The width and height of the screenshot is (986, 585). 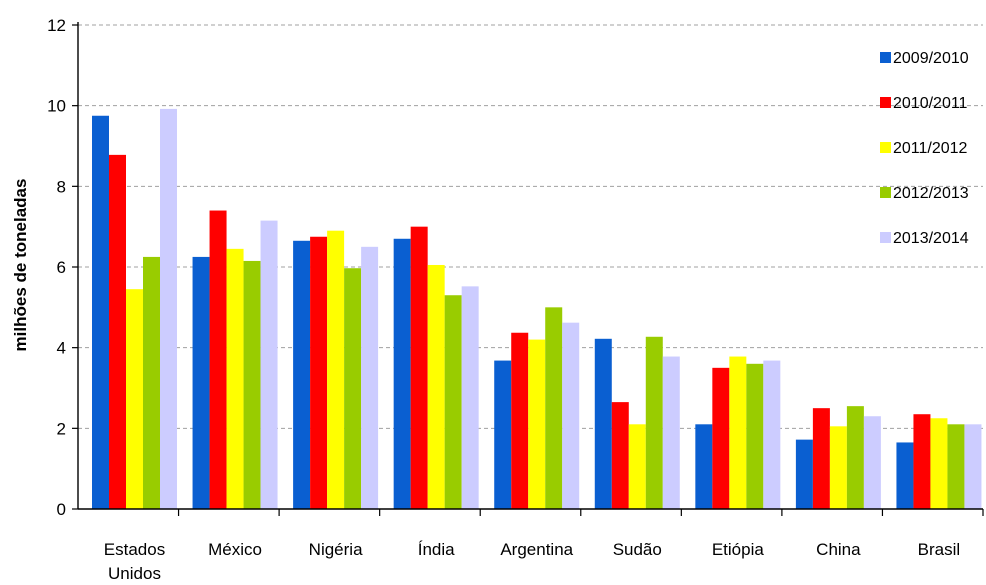 I want to click on x-tick-label: Argentina, so click(x=536, y=549).